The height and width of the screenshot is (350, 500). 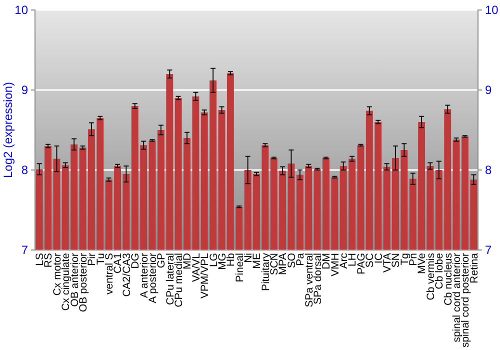 What do you see at coordinates (83, 282) in the screenshot?
I see `x-tick-label: OB posterior` at bounding box center [83, 282].